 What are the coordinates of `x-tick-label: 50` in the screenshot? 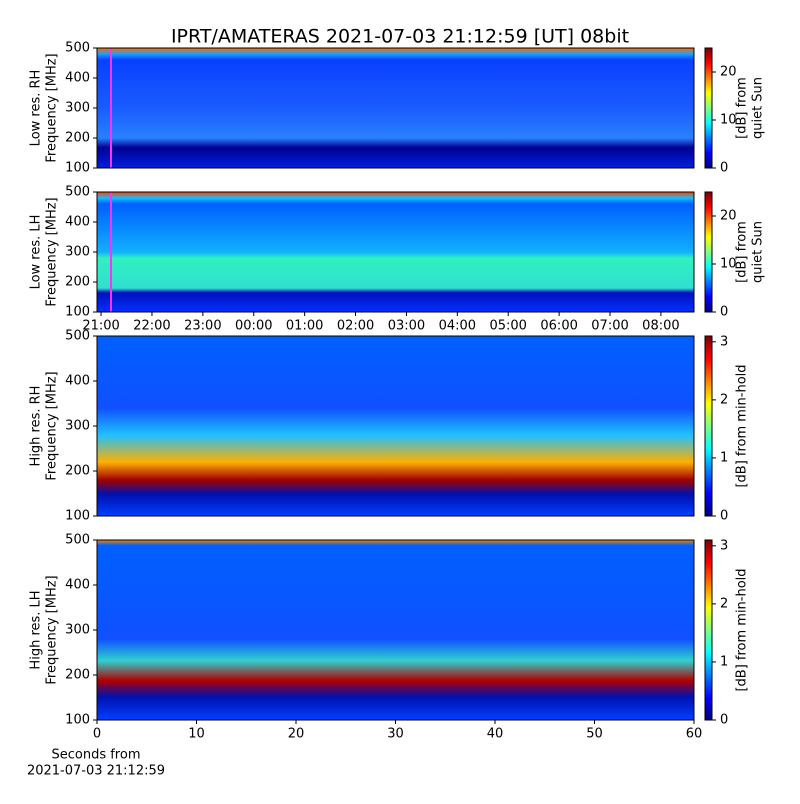 It's located at (594, 734).